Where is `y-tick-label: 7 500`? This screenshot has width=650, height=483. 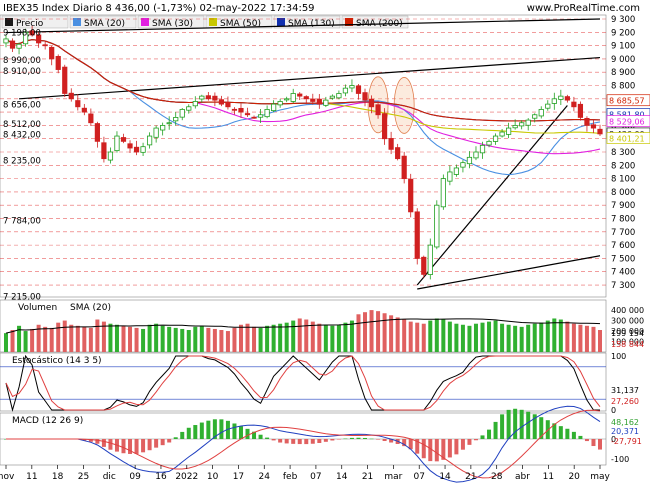
y-tick-label: 7 500 is located at coordinates (623, 259).